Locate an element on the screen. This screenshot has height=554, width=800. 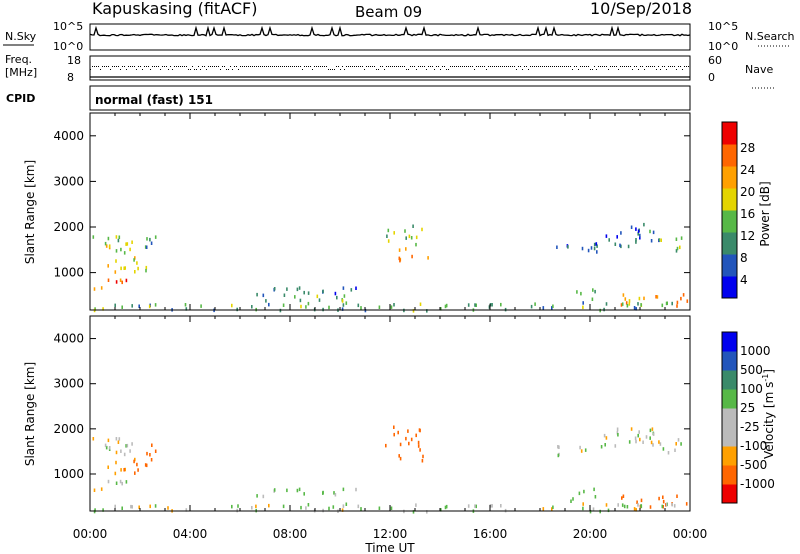
velocity-colorbar-label: Velocity [m s-1] is located at coordinates (768, 414).